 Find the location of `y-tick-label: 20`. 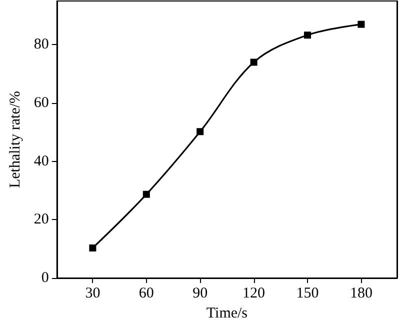

y-tick-label: 20 is located at coordinates (41, 220).